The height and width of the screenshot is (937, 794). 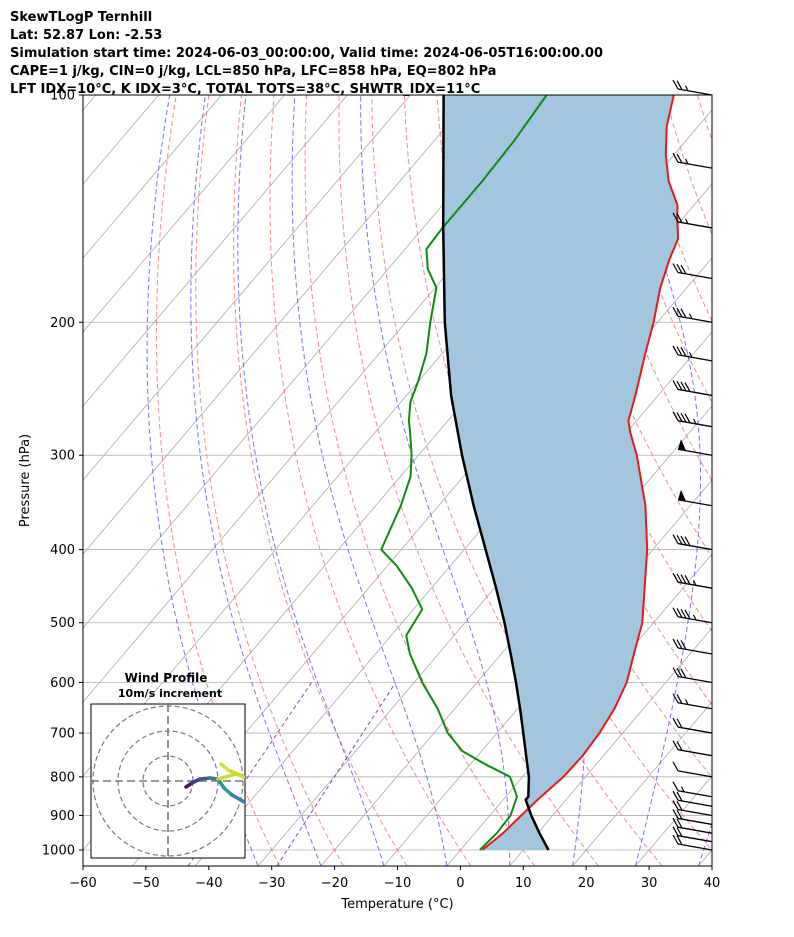 What do you see at coordinates (168, 781) in the screenshot?
I see `hodograph-body` at bounding box center [168, 781].